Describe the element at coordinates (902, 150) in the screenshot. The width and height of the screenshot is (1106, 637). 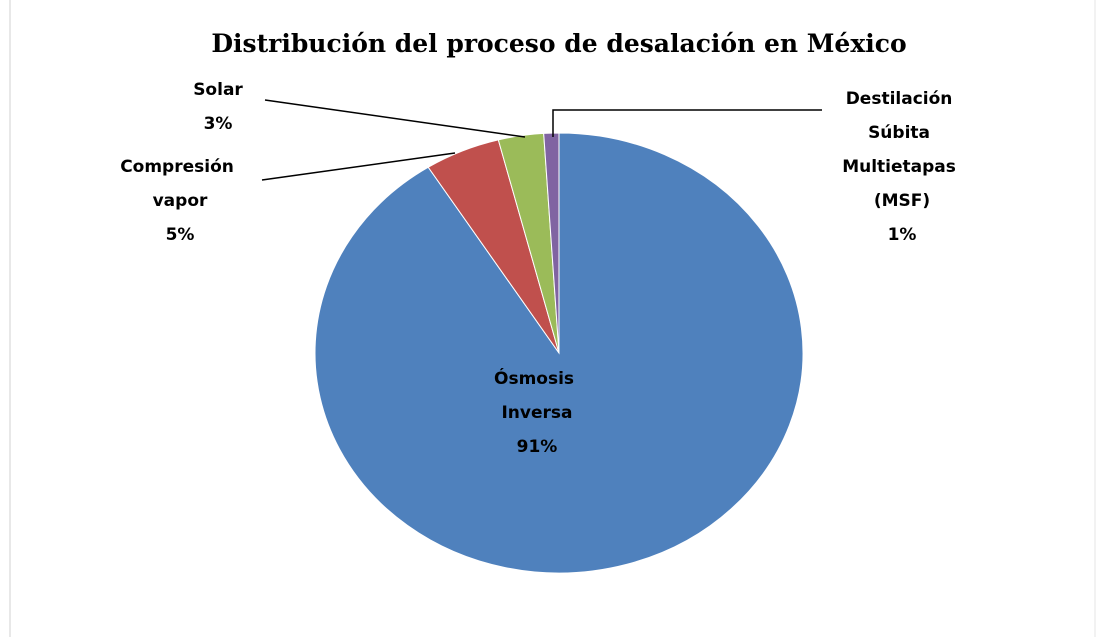
I see `data-label-name: Destilación Súbita Multietapas (MSF)` at that location.